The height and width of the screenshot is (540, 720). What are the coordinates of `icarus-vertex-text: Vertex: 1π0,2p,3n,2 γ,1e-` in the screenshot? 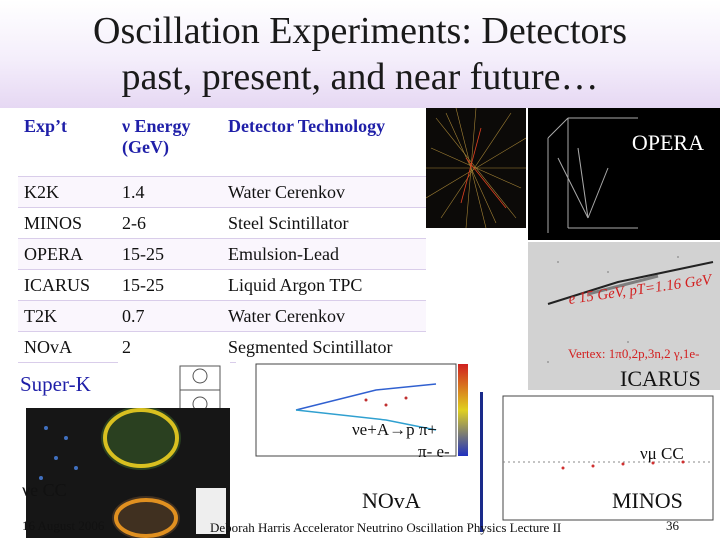 It's located at (634, 353).